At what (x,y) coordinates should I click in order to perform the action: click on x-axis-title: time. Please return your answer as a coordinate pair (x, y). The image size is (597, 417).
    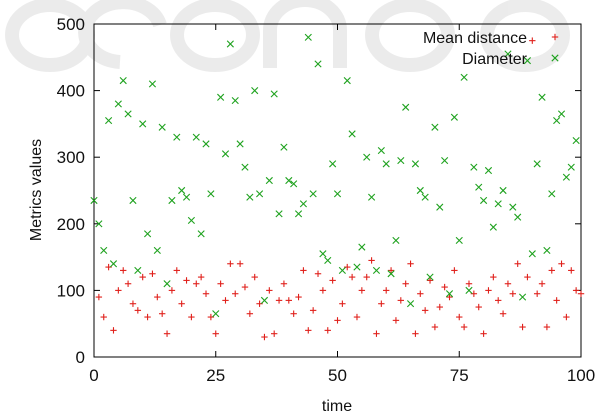
    Looking at the image, I should click on (337, 406).